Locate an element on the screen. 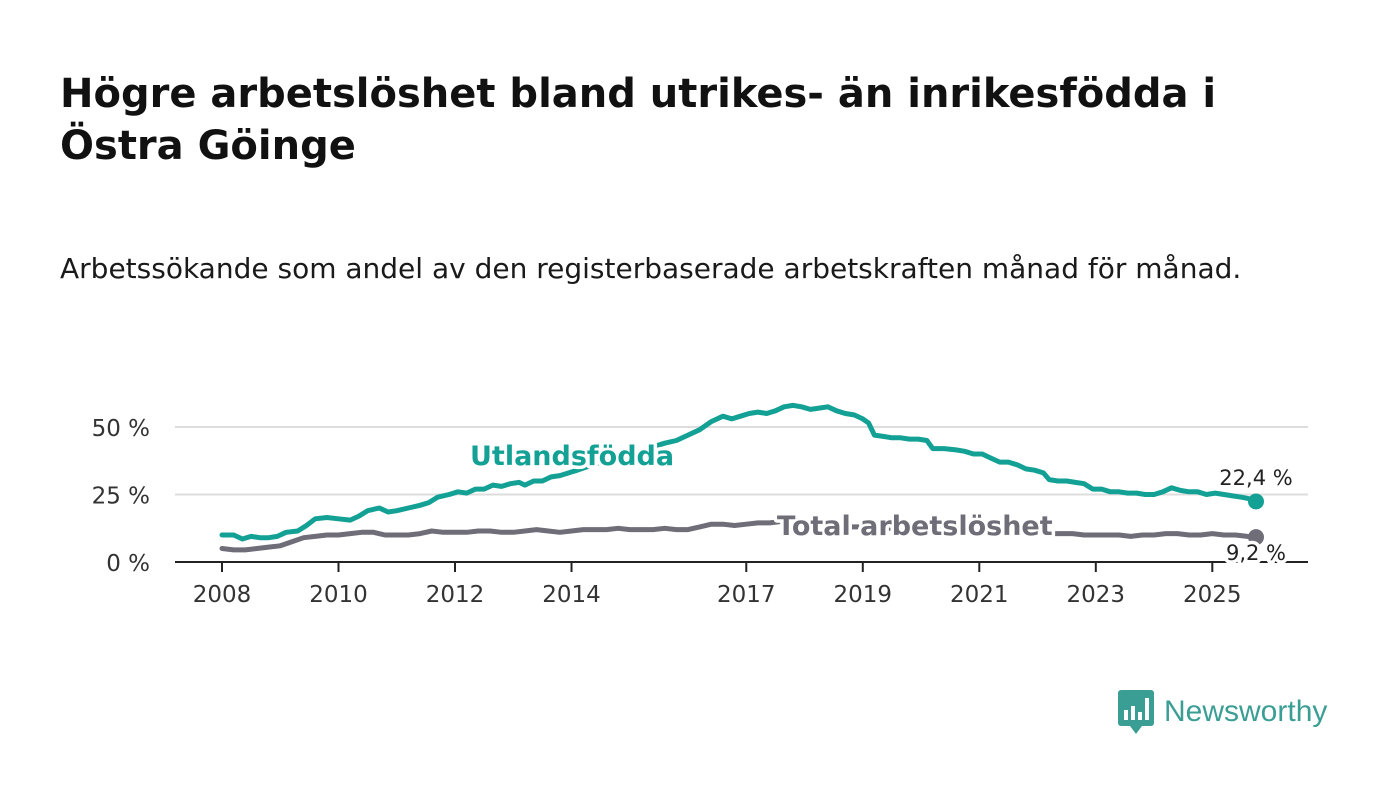  x-axis: 2008 2010 2012 2014 2017 2019 2021 2023 2025 is located at coordinates (741, 584).